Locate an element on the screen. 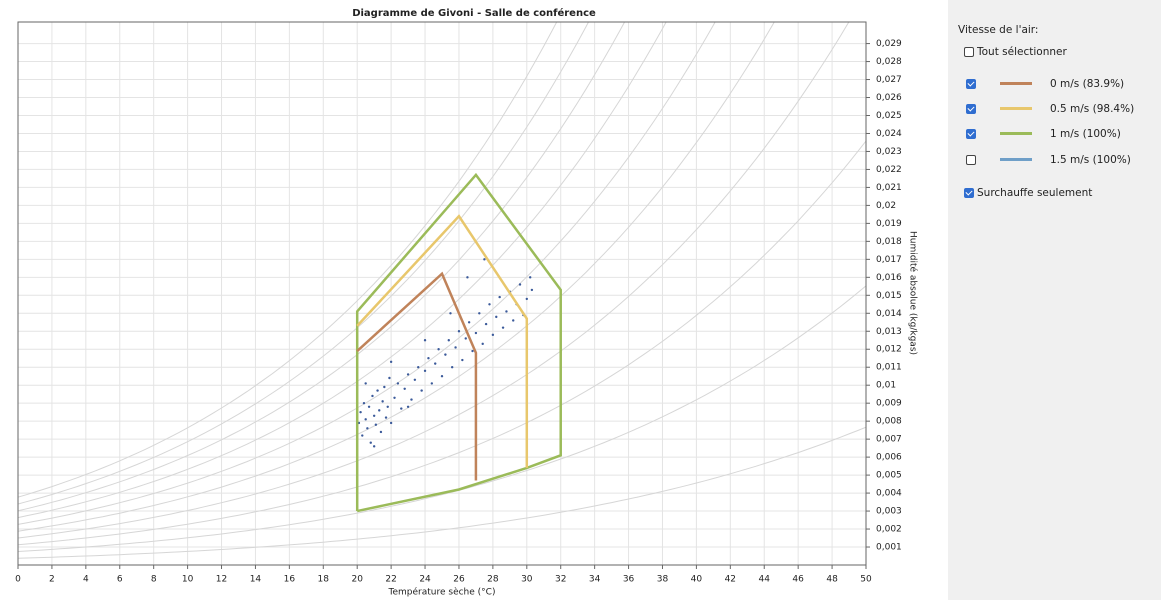  y-tick-label: 0,012 is located at coordinates (889, 350).